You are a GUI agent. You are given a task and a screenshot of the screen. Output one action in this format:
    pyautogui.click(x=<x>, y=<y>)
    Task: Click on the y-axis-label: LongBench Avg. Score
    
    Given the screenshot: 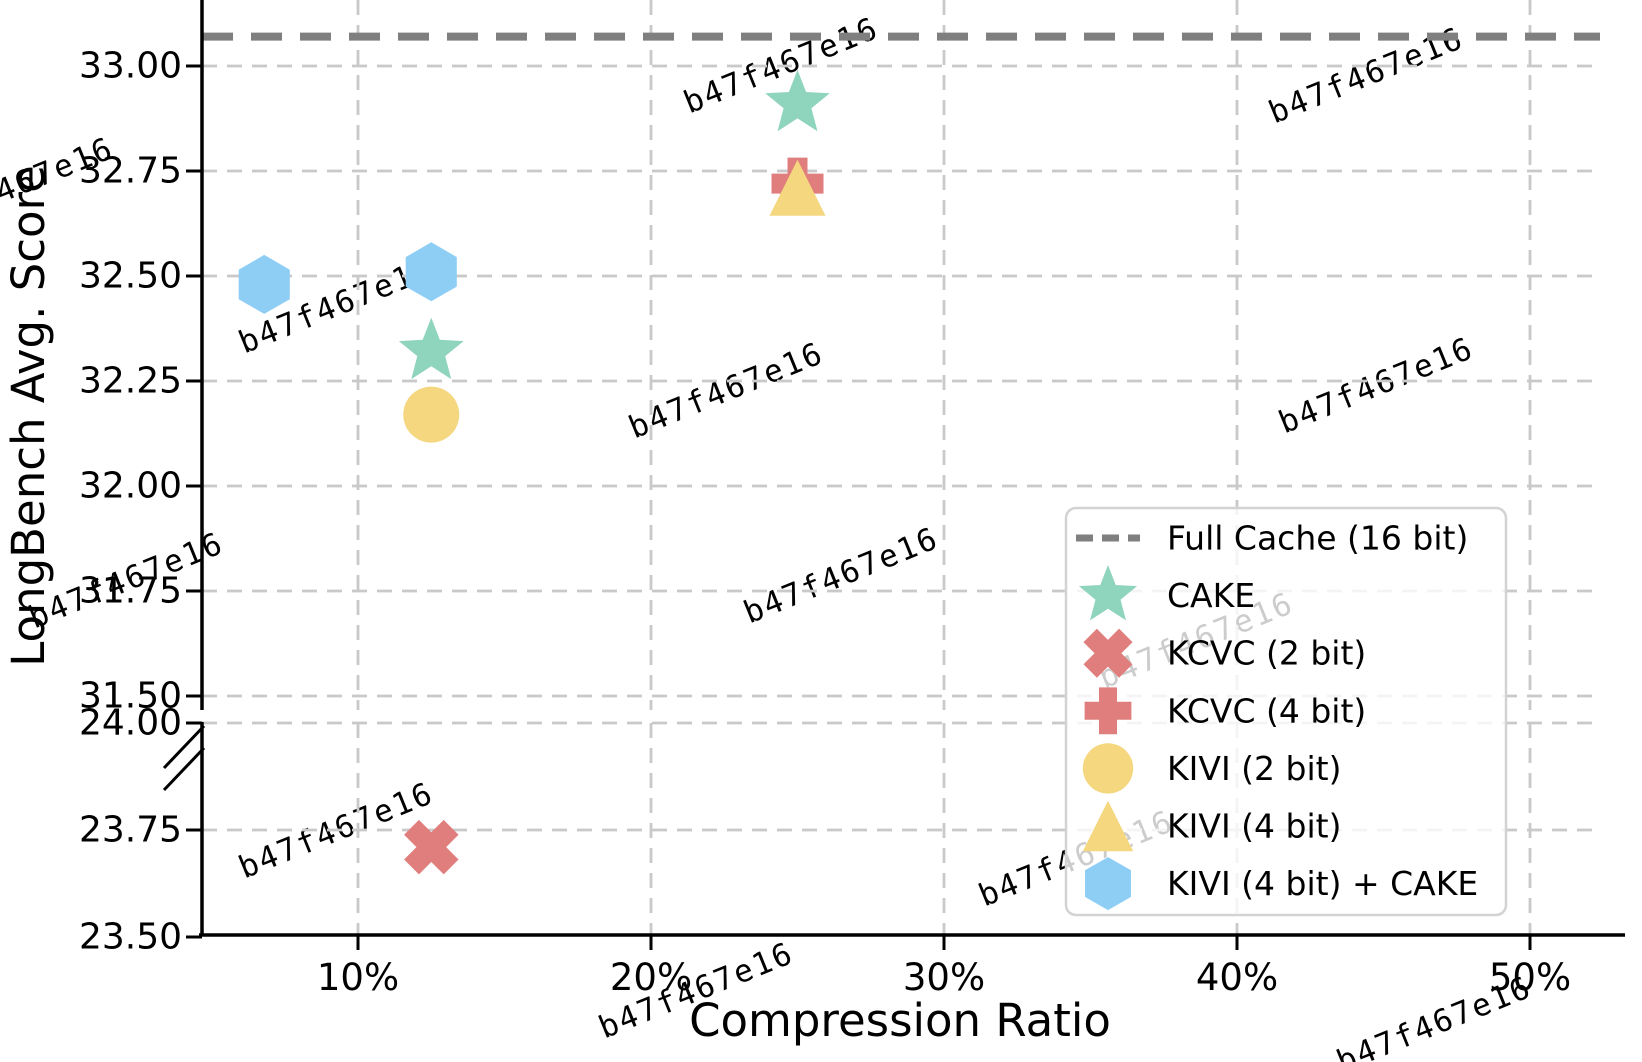 What is the action you would take?
    pyautogui.click(x=28, y=416)
    